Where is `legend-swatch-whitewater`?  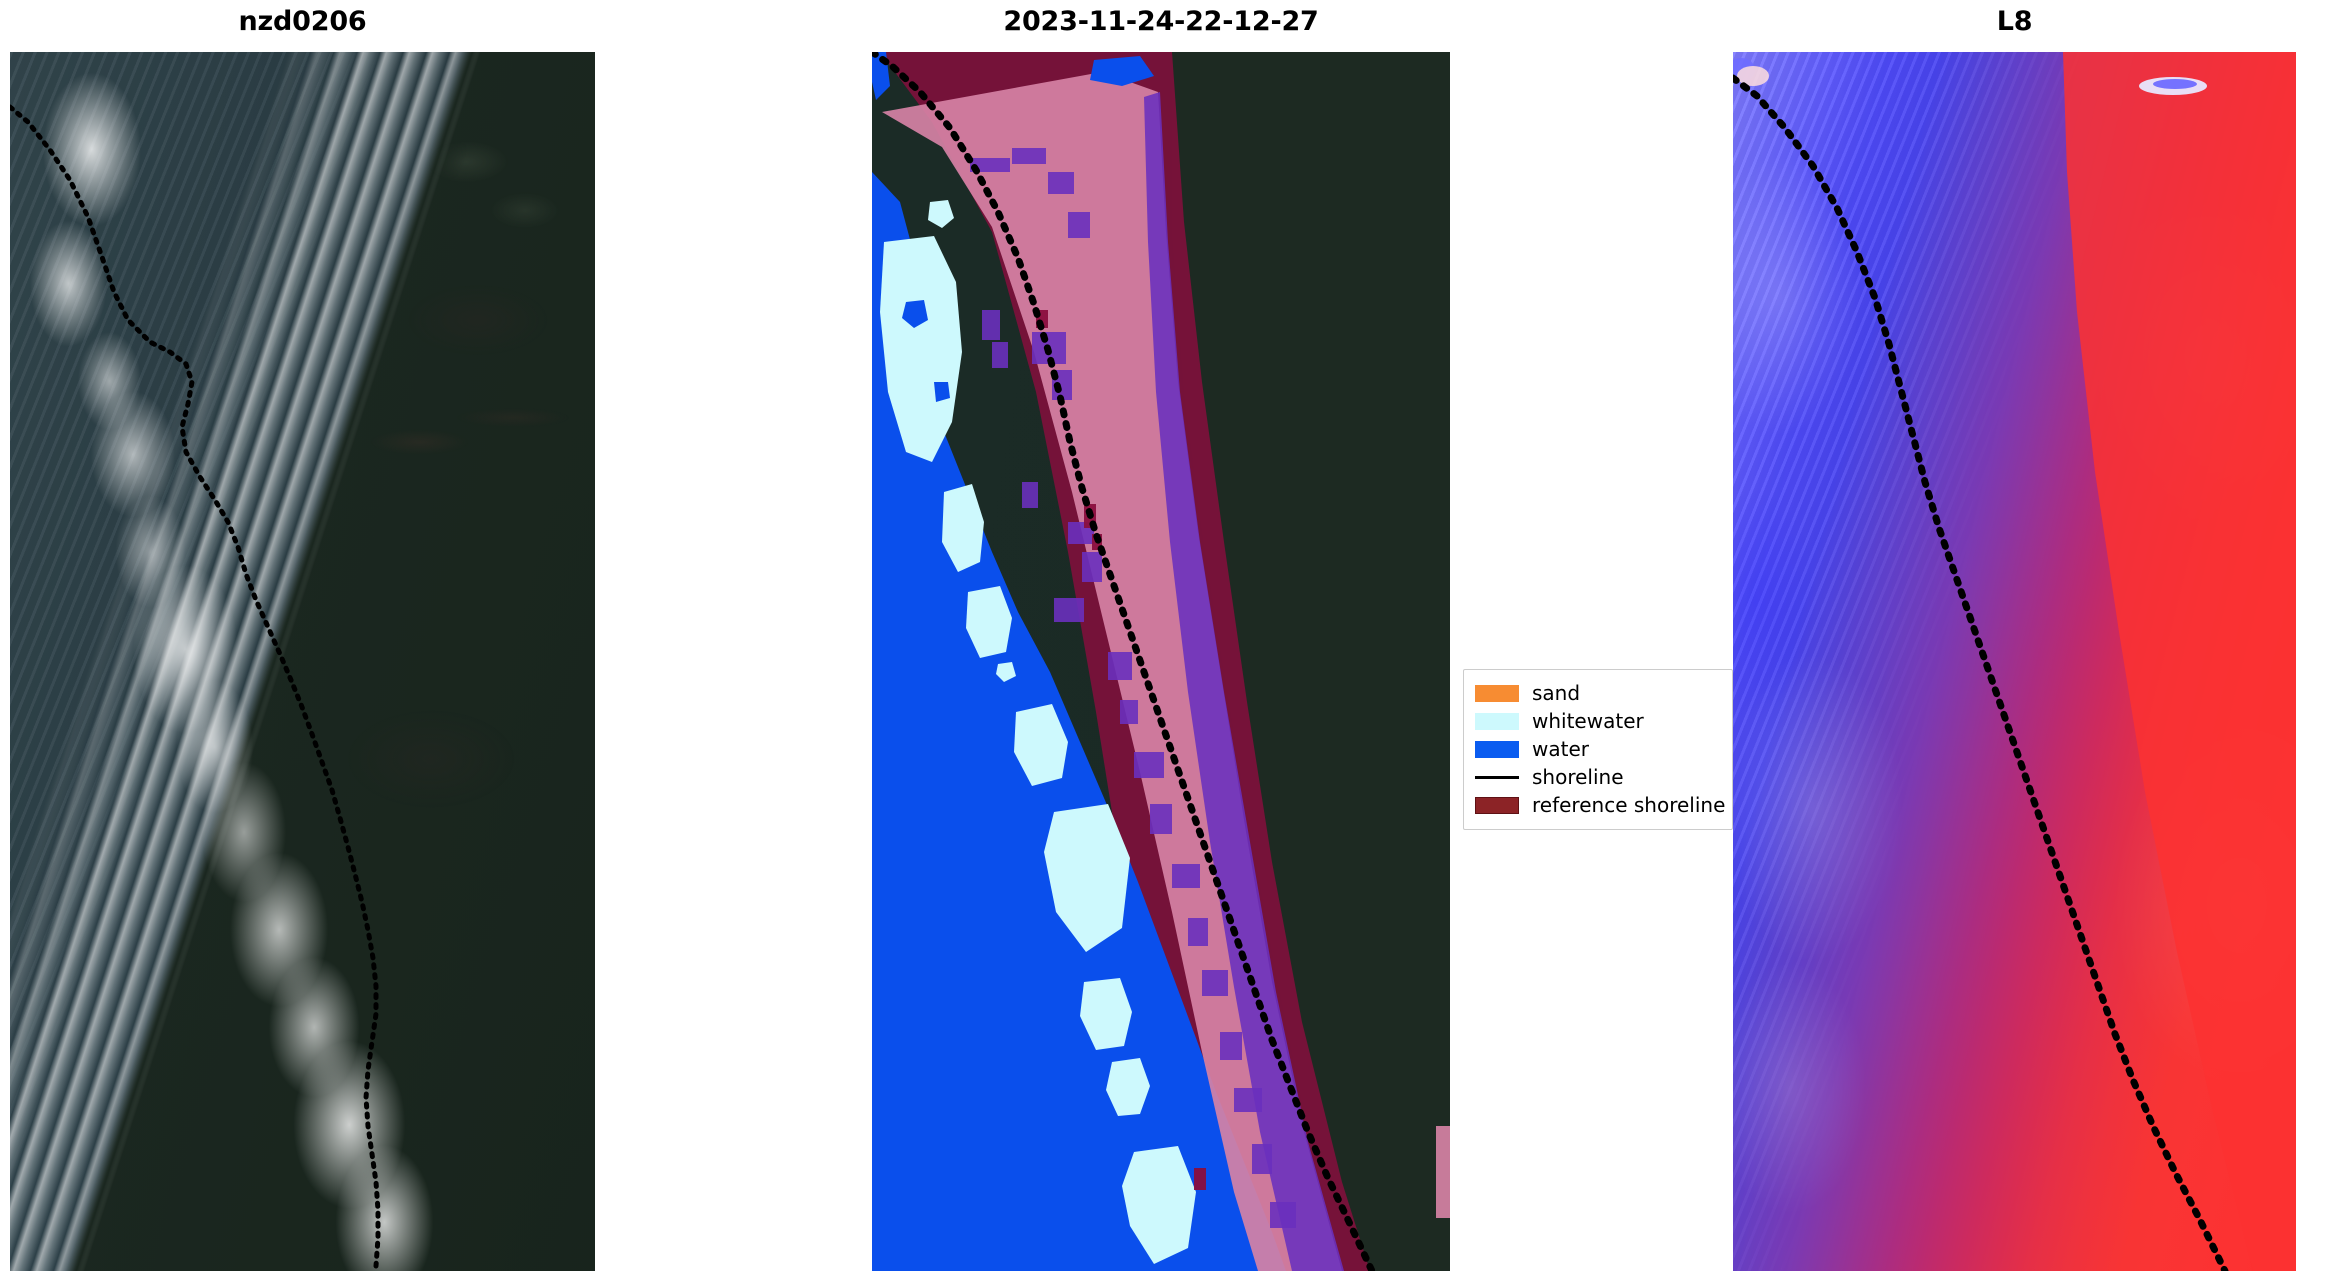 legend-swatch-whitewater is located at coordinates (1497, 721).